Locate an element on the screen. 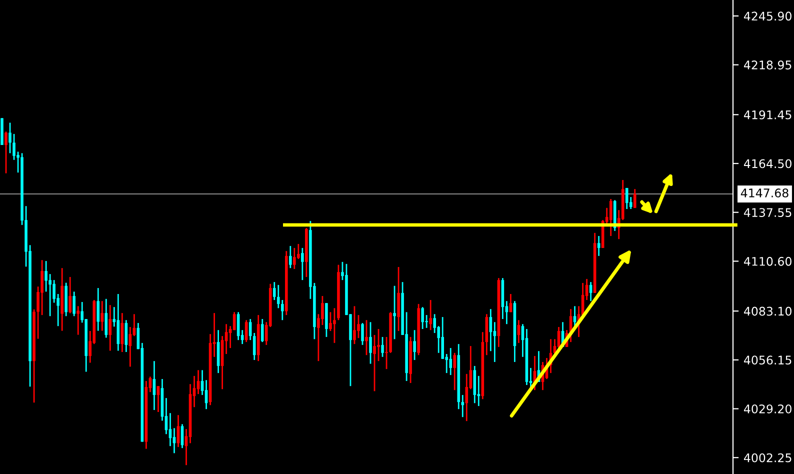 The image size is (794, 474). y-tick-label: 4002.25 is located at coordinates (768, 457).